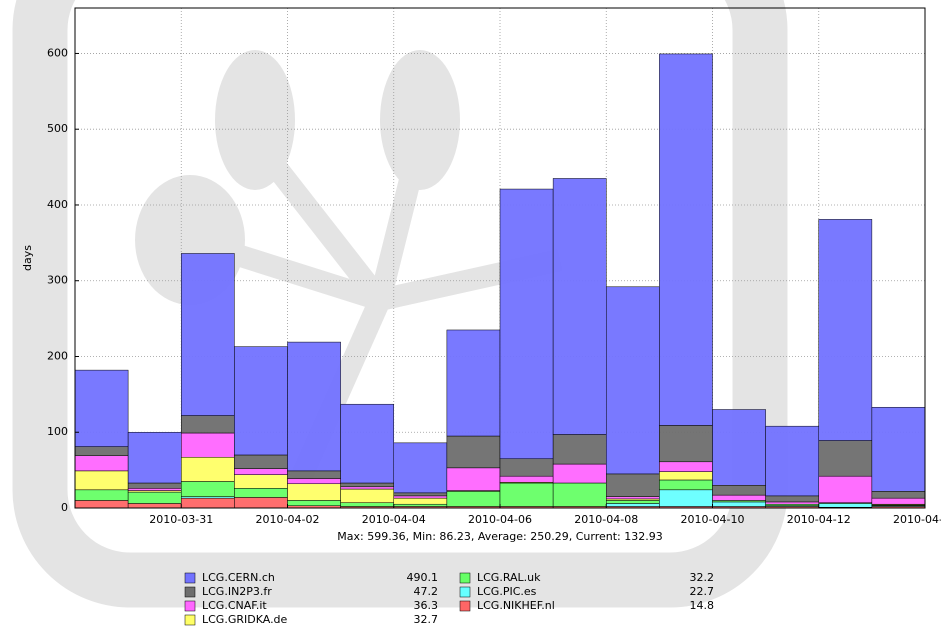 The width and height of the screenshot is (941, 631). Describe the element at coordinates (509, 577) in the screenshot. I see `legend-label: LCG.RAL.uk` at that location.